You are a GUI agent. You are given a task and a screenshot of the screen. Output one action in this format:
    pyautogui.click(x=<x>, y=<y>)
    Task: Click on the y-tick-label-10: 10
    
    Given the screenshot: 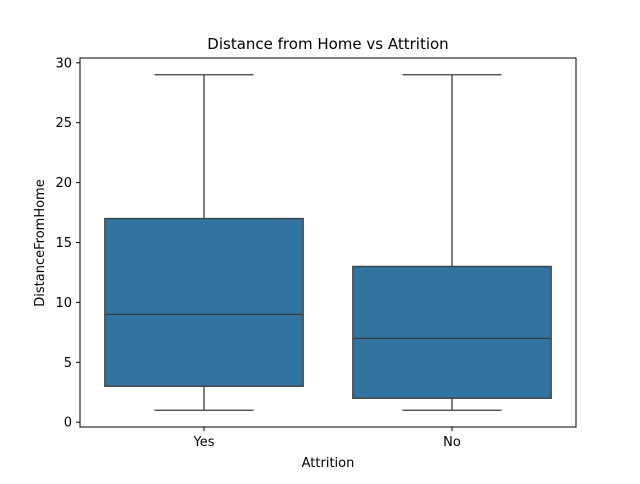 What is the action you would take?
    pyautogui.click(x=63, y=303)
    